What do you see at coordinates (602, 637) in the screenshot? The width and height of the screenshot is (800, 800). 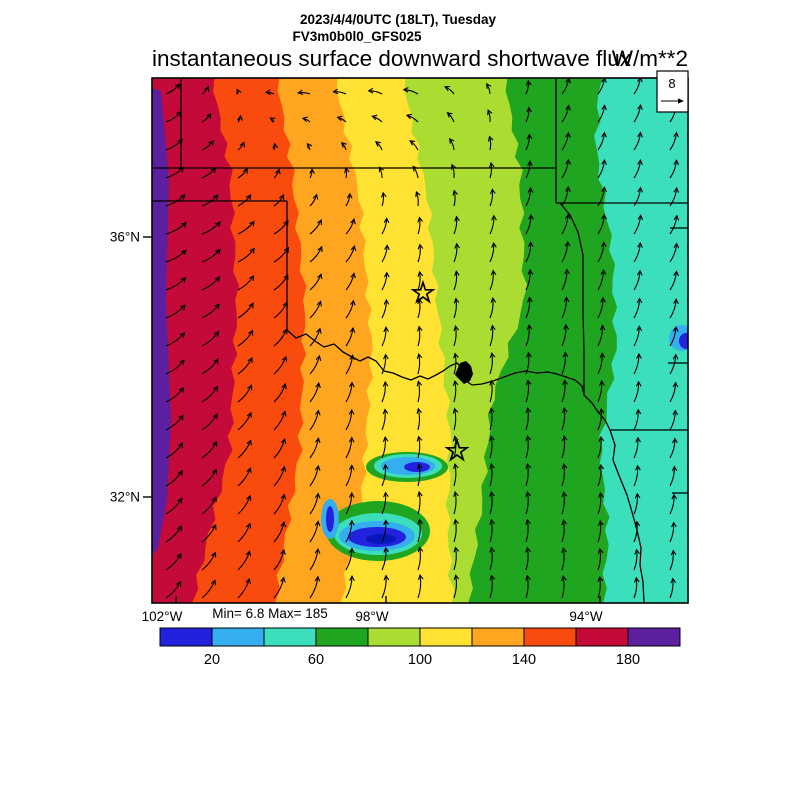 I see `colorbar-cell` at bounding box center [602, 637].